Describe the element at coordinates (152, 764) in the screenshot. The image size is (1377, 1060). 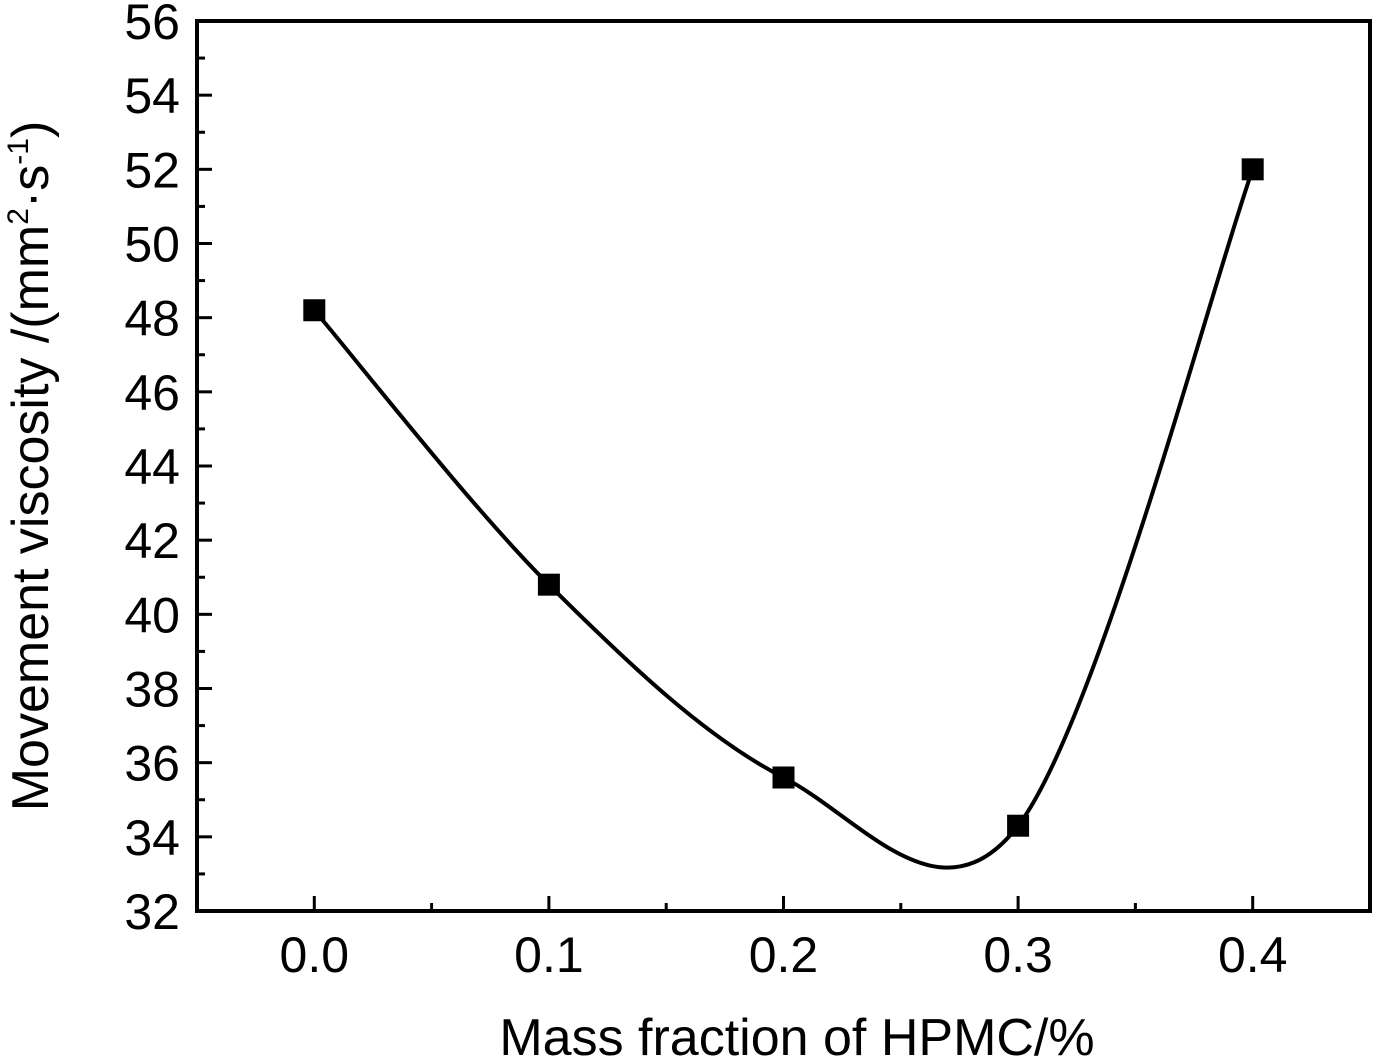
I see `y-tick-label: 36` at that location.